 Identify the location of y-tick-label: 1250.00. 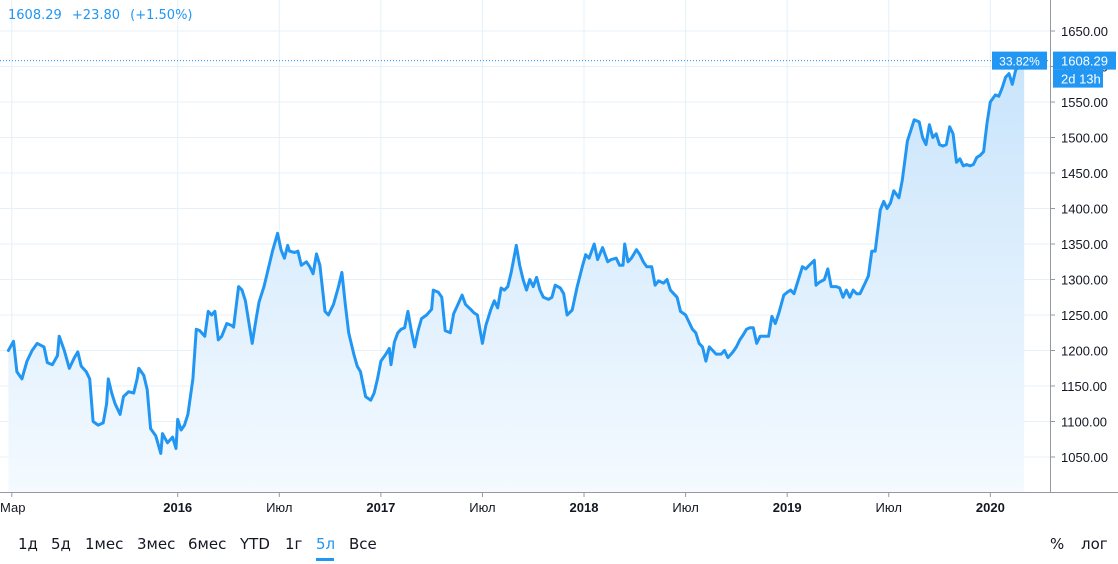
(1084, 315).